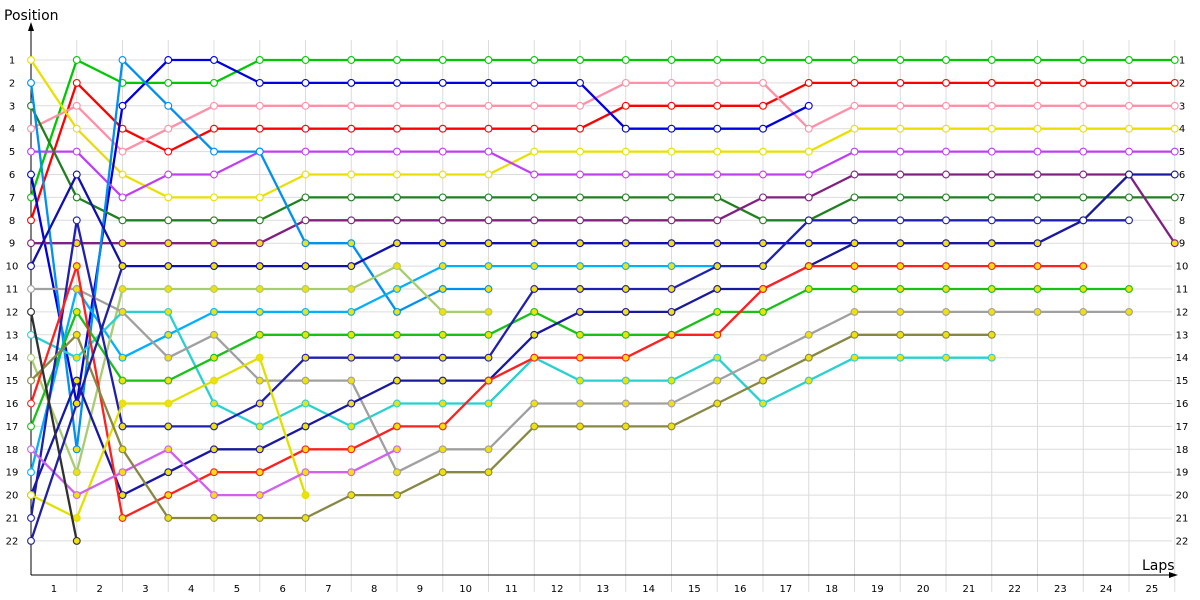 The width and height of the screenshot is (1200, 600). What do you see at coordinates (12, 198) in the screenshot?
I see `y-tick-label-left: 7` at bounding box center [12, 198].